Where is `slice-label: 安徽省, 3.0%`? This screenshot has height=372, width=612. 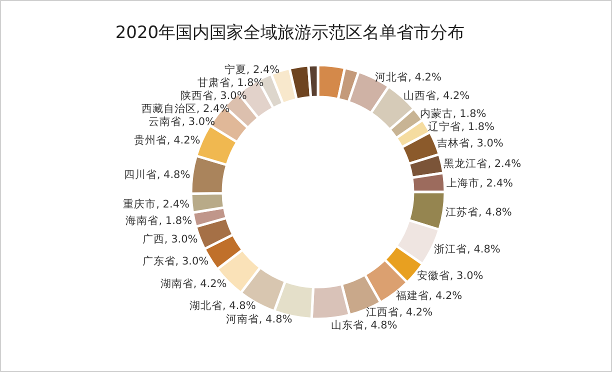 slice-label: 安徽省, 3.0% is located at coordinates (450, 275).